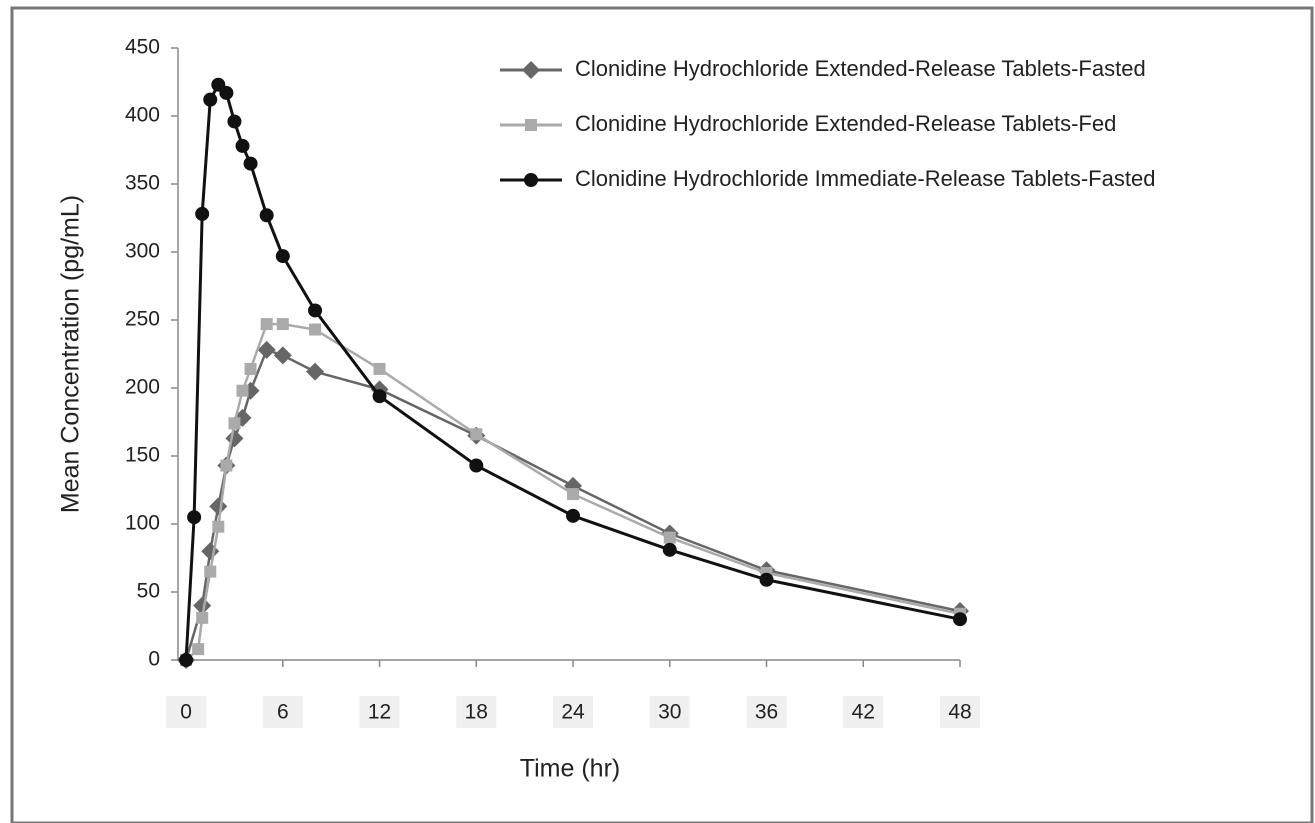  I want to click on y-tick-label: 50, so click(148, 591).